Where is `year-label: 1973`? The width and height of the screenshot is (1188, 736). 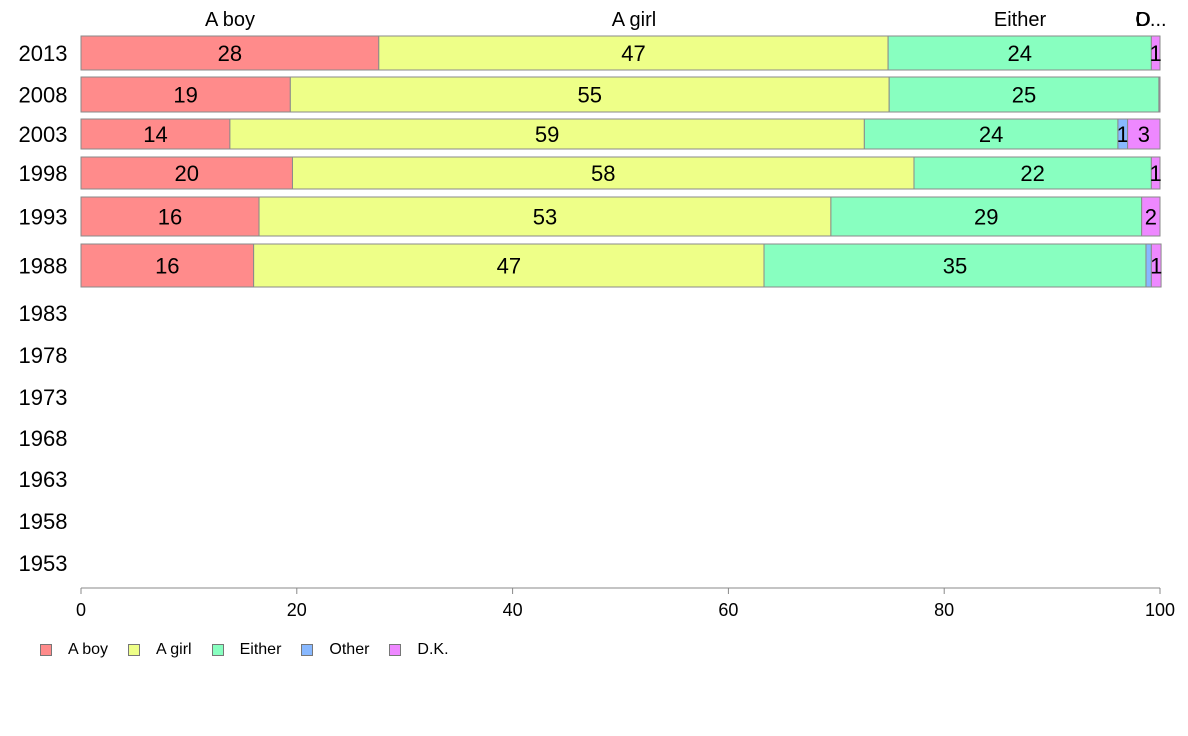
year-label: 1973 is located at coordinates (43, 397).